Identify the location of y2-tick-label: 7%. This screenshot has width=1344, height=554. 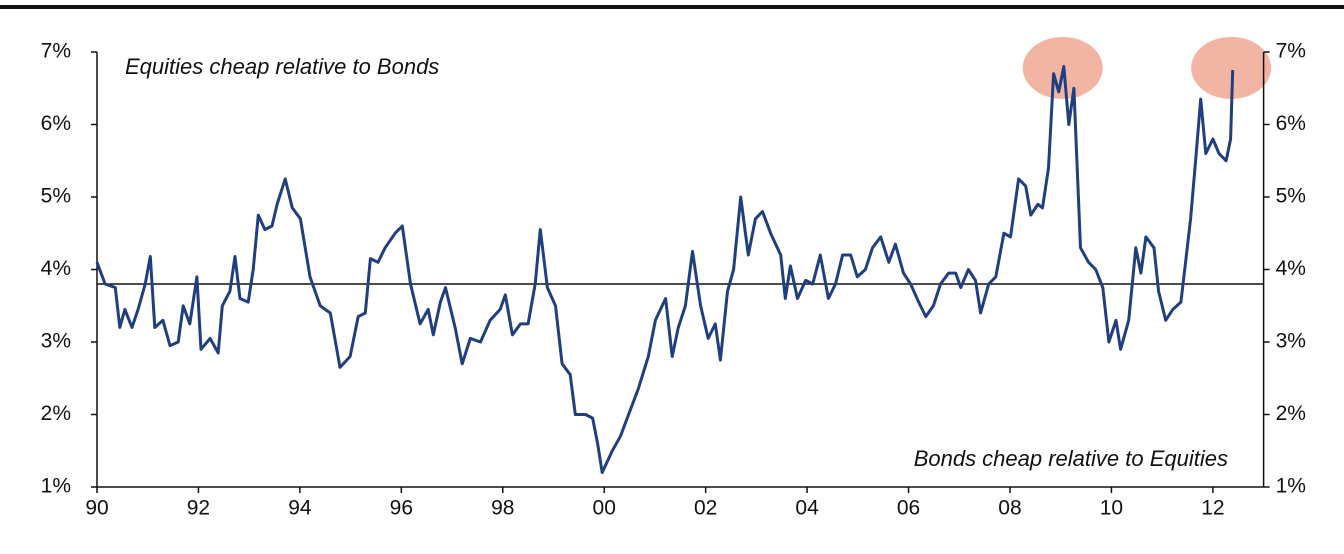
(1291, 51).